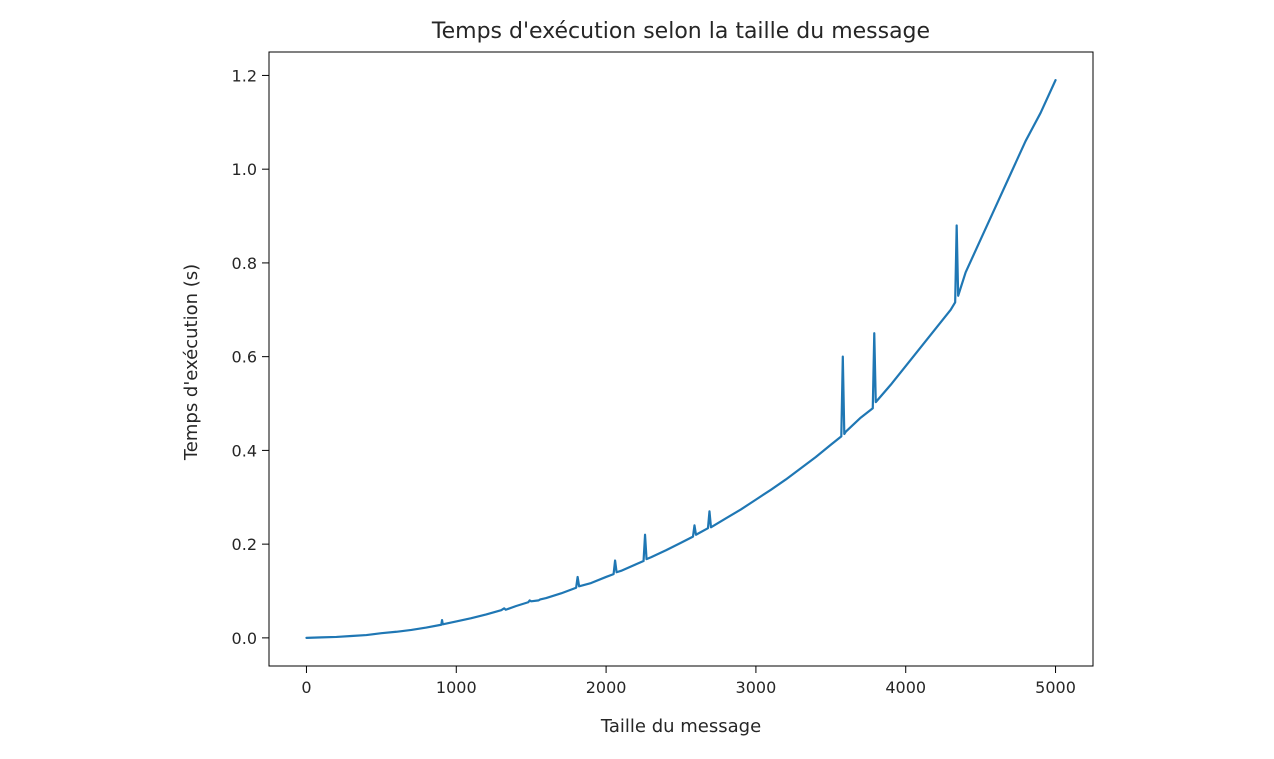 Image resolution: width=1274 pixels, height=759 pixels. What do you see at coordinates (688, 681) in the screenshot?
I see `x-axis-ticks: 0 1000 2000 3000 4000 5000` at bounding box center [688, 681].